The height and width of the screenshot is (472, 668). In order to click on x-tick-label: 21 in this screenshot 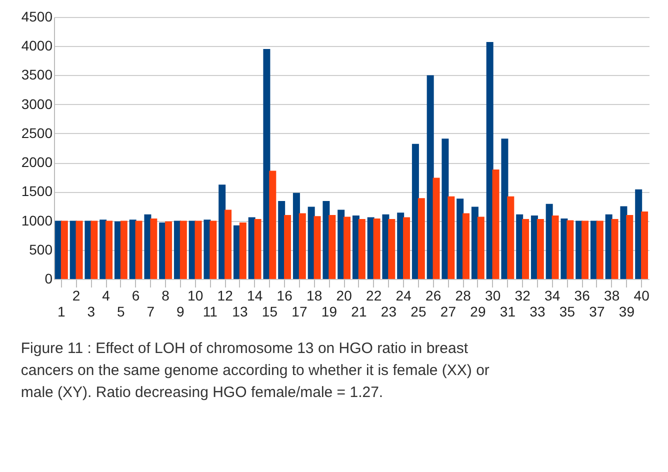, I will do `click(359, 312)`.